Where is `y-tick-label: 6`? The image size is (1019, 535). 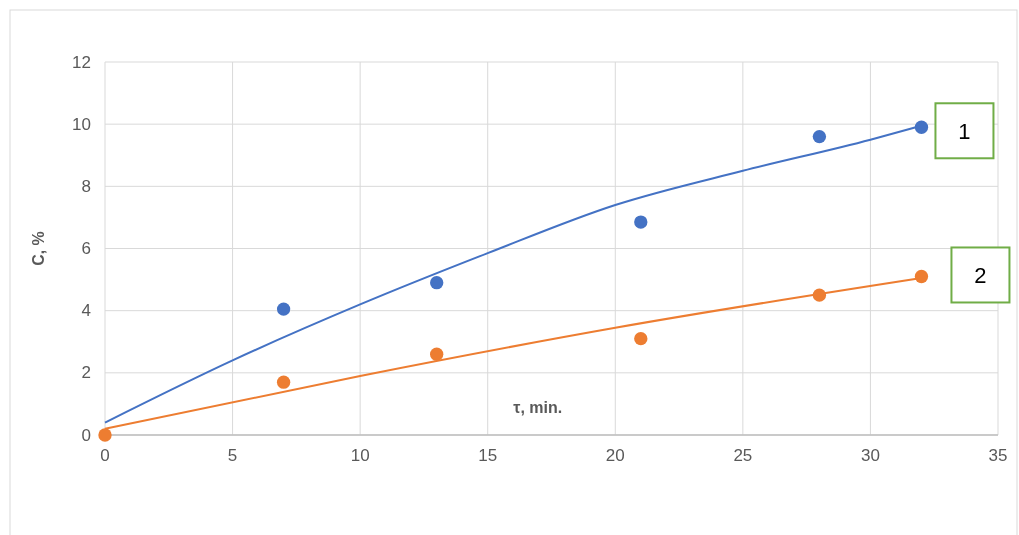 y-tick-label: 6 is located at coordinates (86, 248).